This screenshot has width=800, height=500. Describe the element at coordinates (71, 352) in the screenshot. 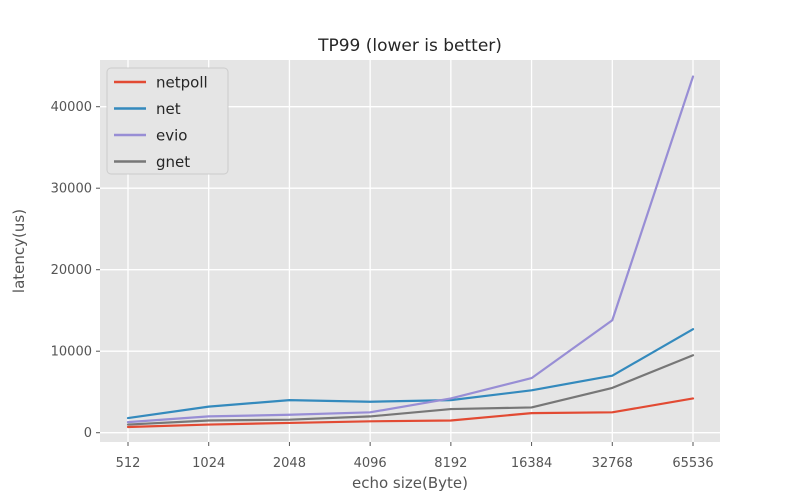

I see `y-tick-label: 10000` at that location.